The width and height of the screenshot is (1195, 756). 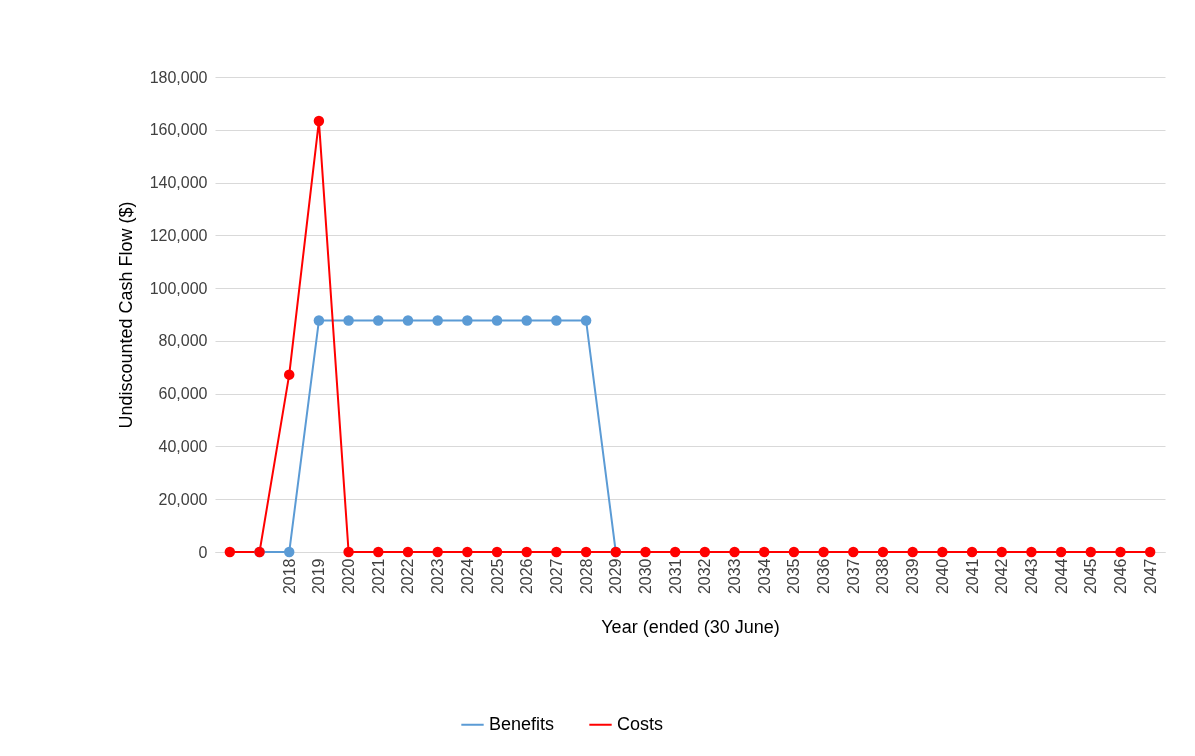 I want to click on y-tick-label: 100,000, so click(x=178, y=288).